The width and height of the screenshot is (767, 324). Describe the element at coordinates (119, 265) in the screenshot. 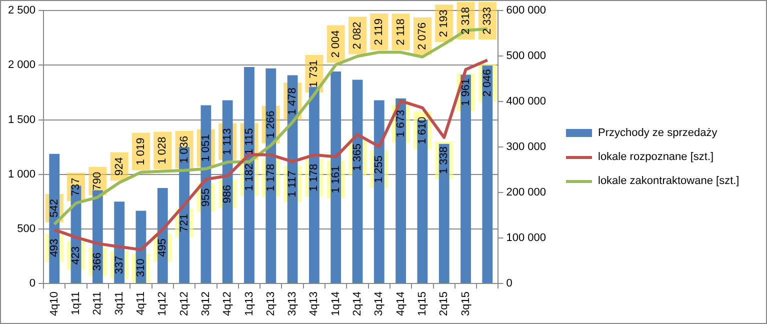

I see `data-label: 337` at that location.